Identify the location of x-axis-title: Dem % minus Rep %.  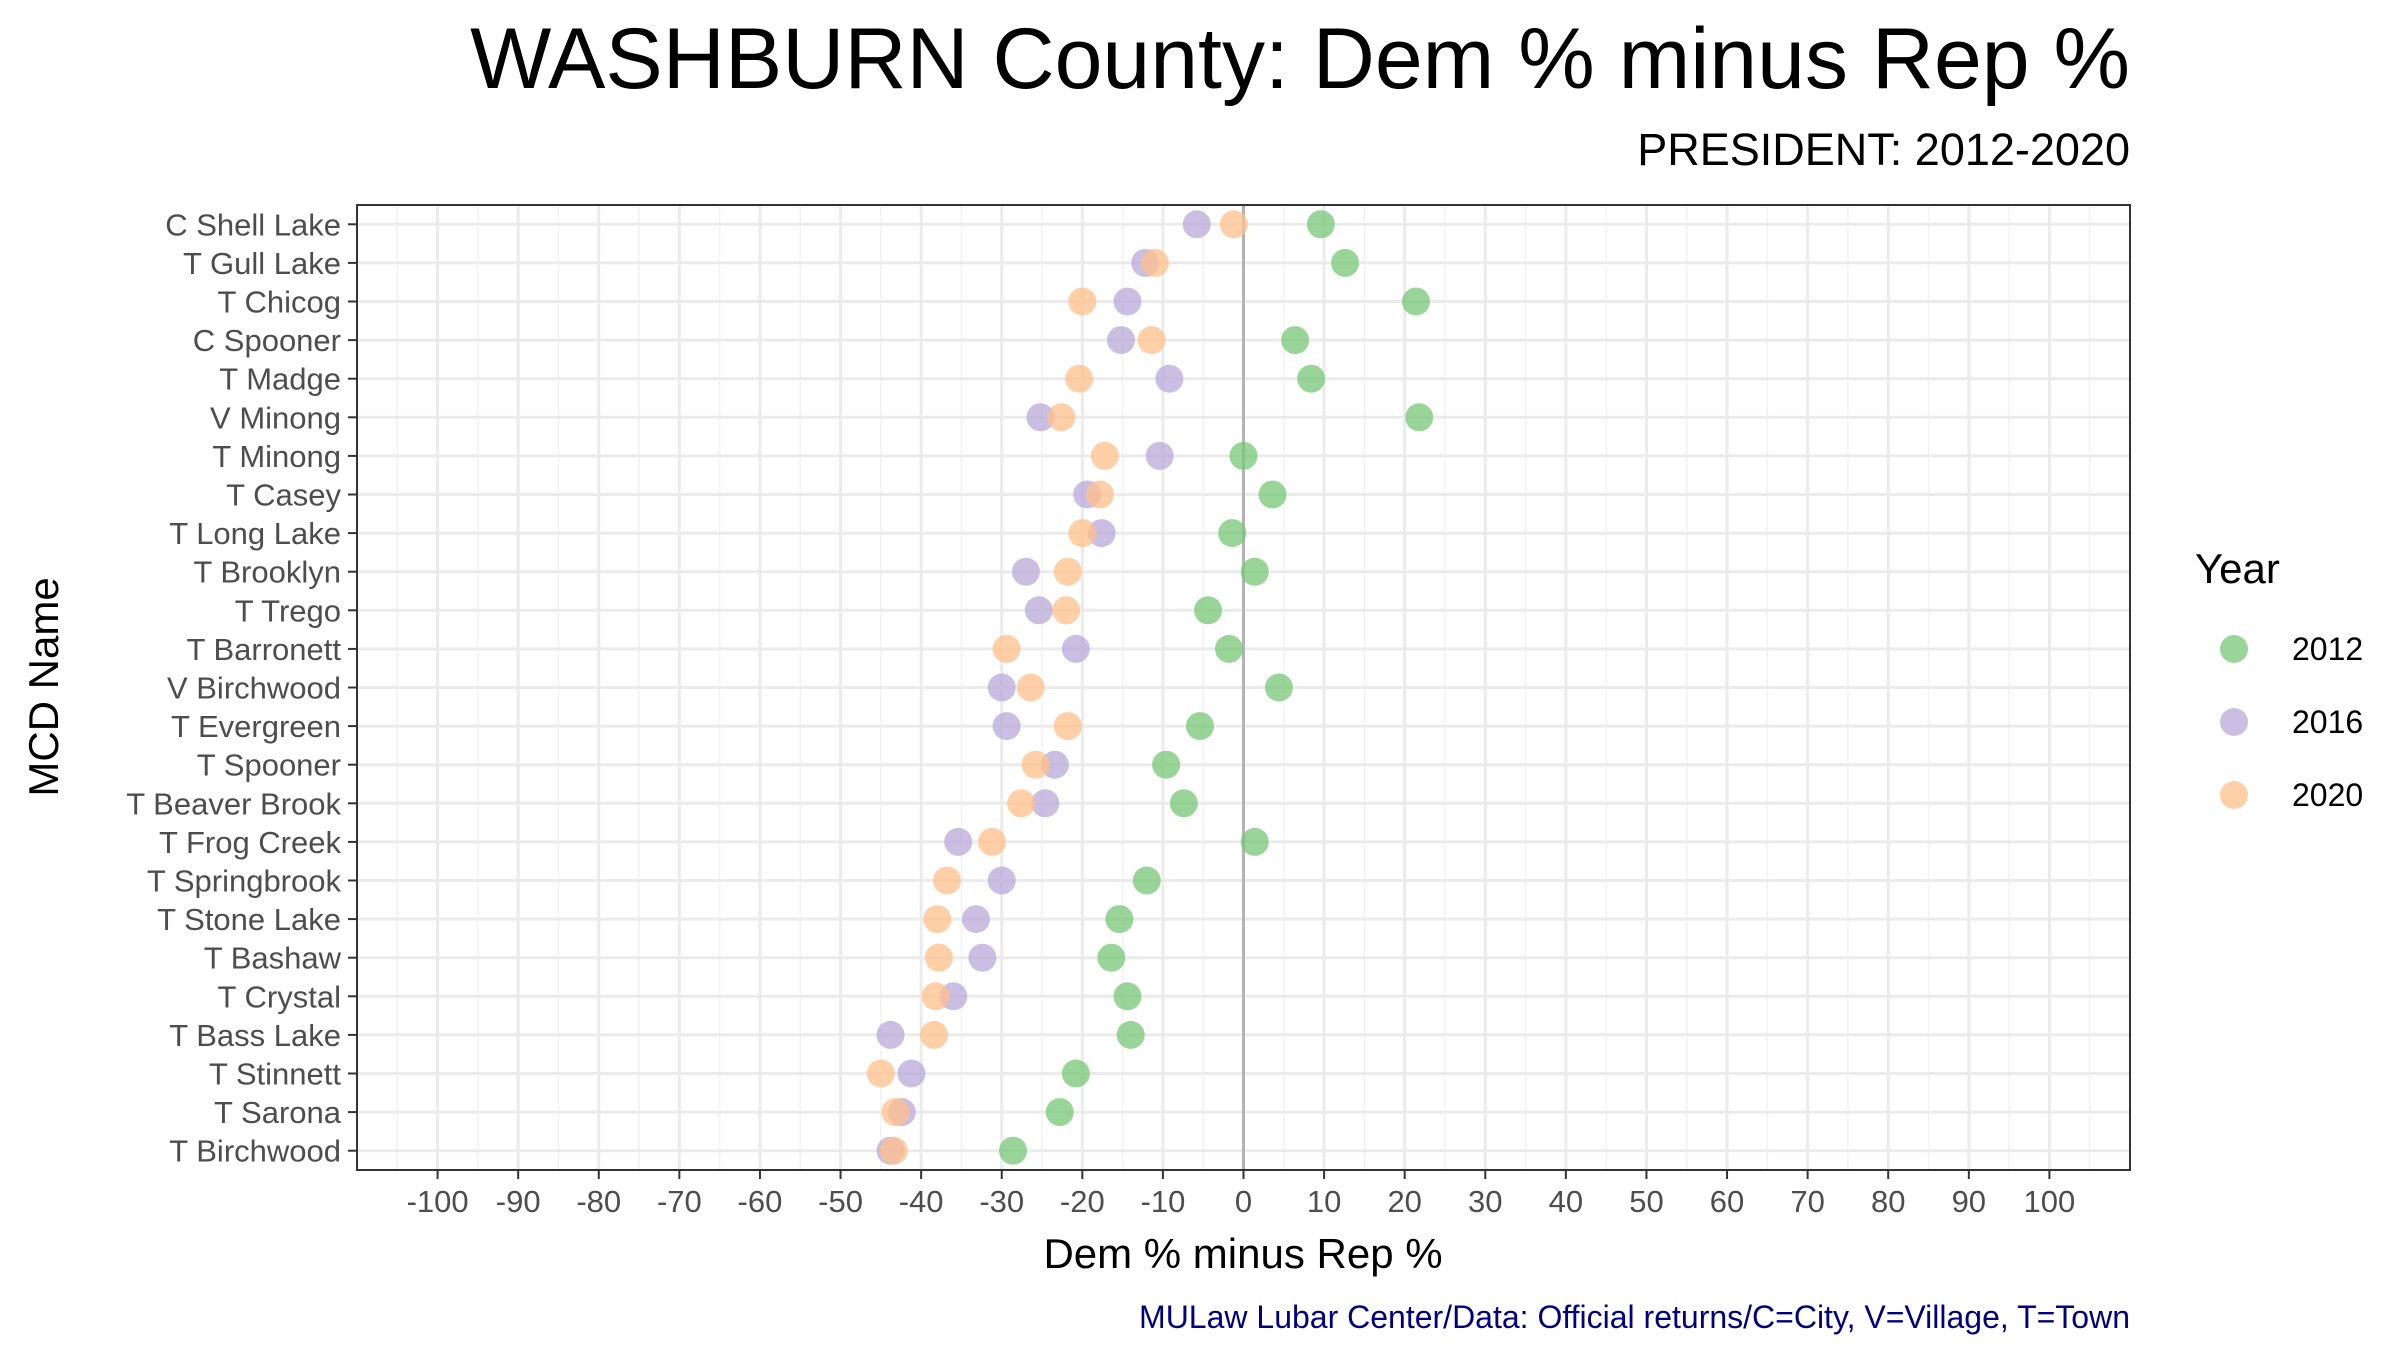
(1242, 1253).